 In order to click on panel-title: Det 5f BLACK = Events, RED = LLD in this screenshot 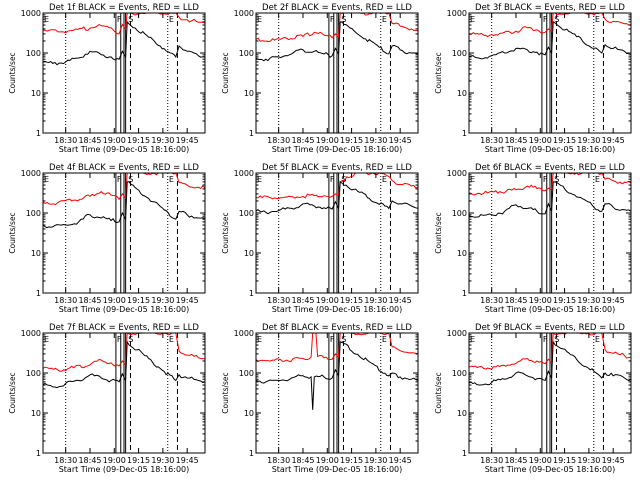, I will do `click(337, 168)`.